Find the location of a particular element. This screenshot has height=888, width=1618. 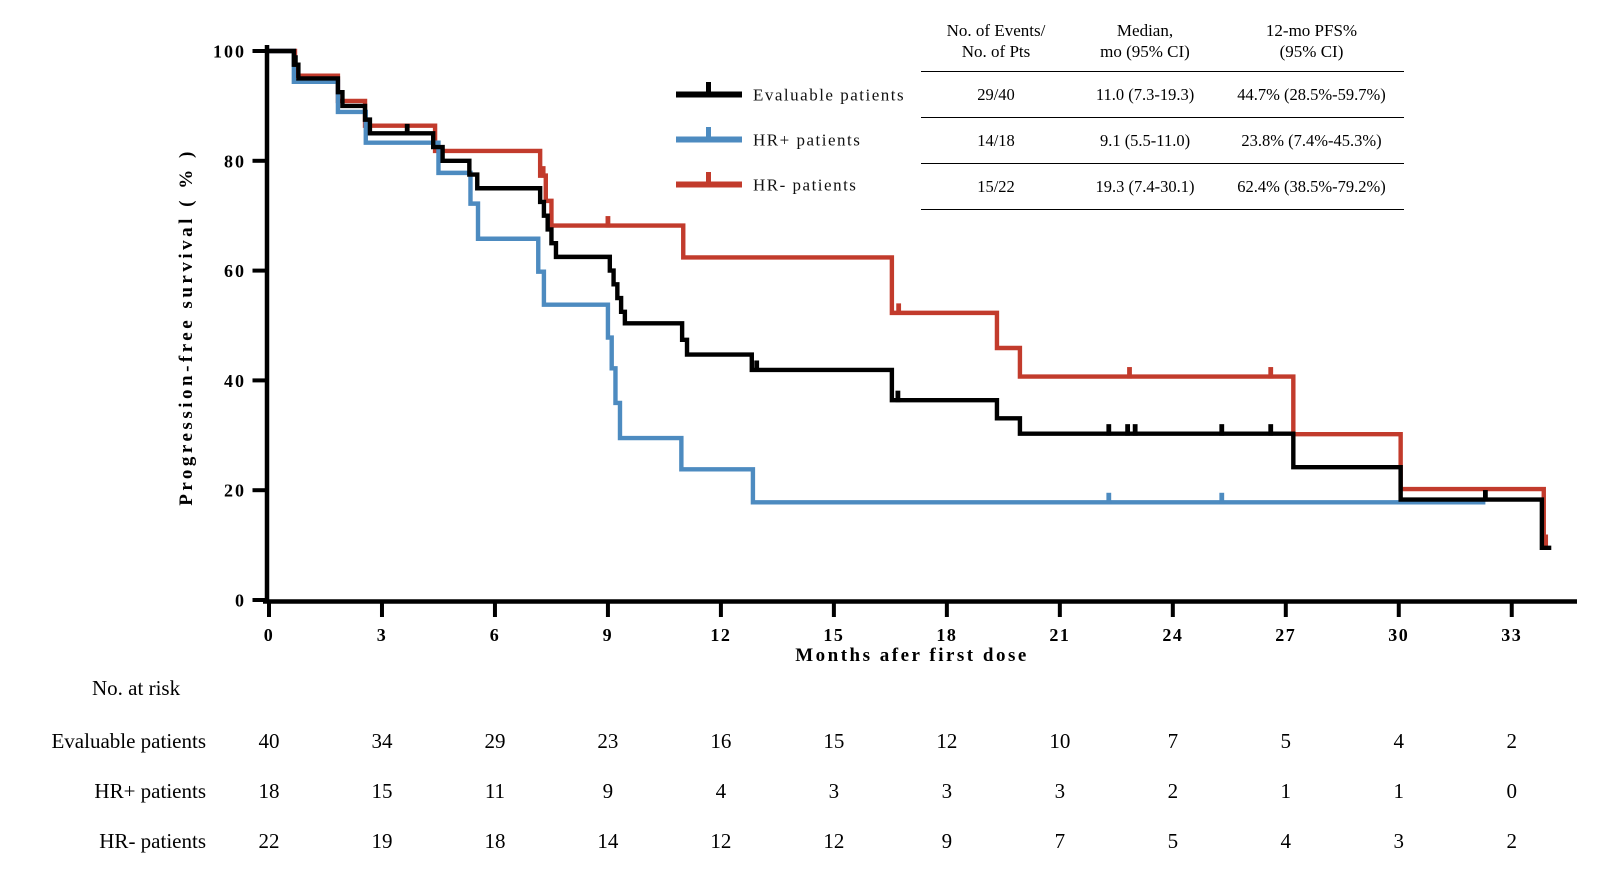

at-risk-count: 0 is located at coordinates (1511, 791).